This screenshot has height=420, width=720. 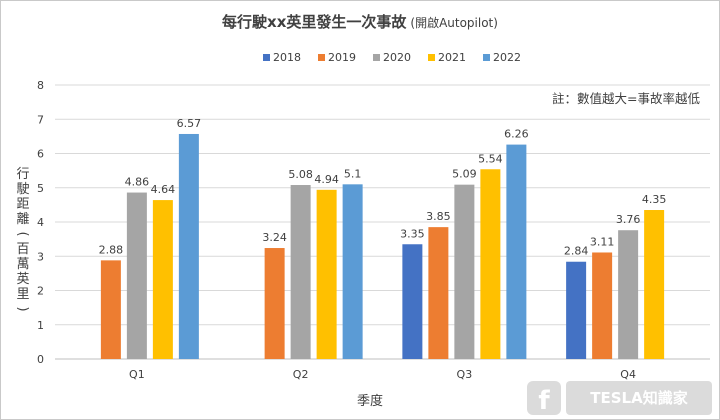 What do you see at coordinates (40, 256) in the screenshot?
I see `y-tick-label: 3` at bounding box center [40, 256].